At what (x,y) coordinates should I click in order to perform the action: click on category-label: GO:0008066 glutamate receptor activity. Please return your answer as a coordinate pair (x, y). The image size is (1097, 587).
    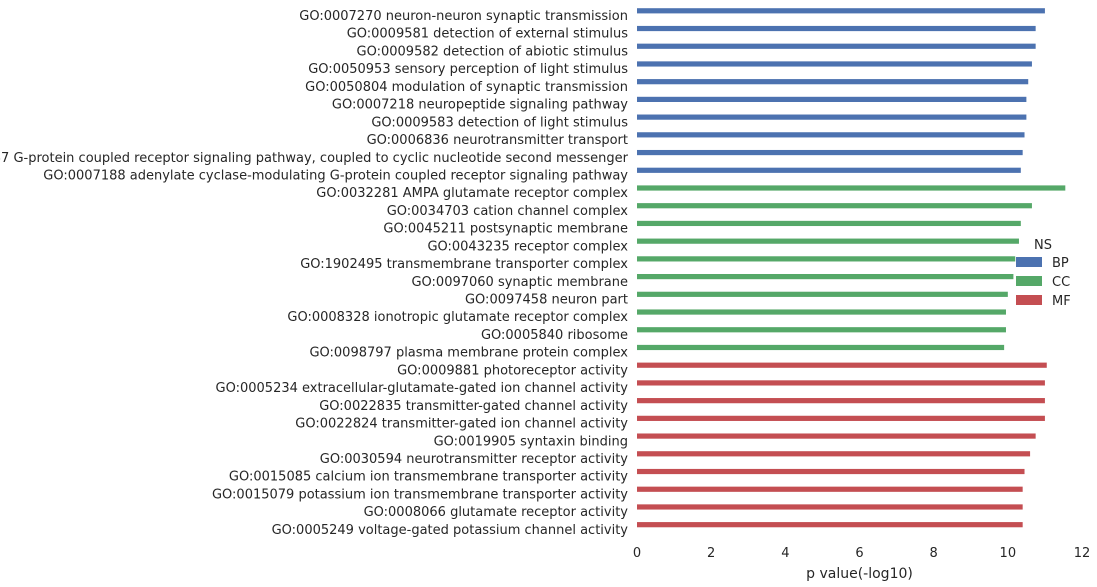
    Looking at the image, I should click on (496, 512).